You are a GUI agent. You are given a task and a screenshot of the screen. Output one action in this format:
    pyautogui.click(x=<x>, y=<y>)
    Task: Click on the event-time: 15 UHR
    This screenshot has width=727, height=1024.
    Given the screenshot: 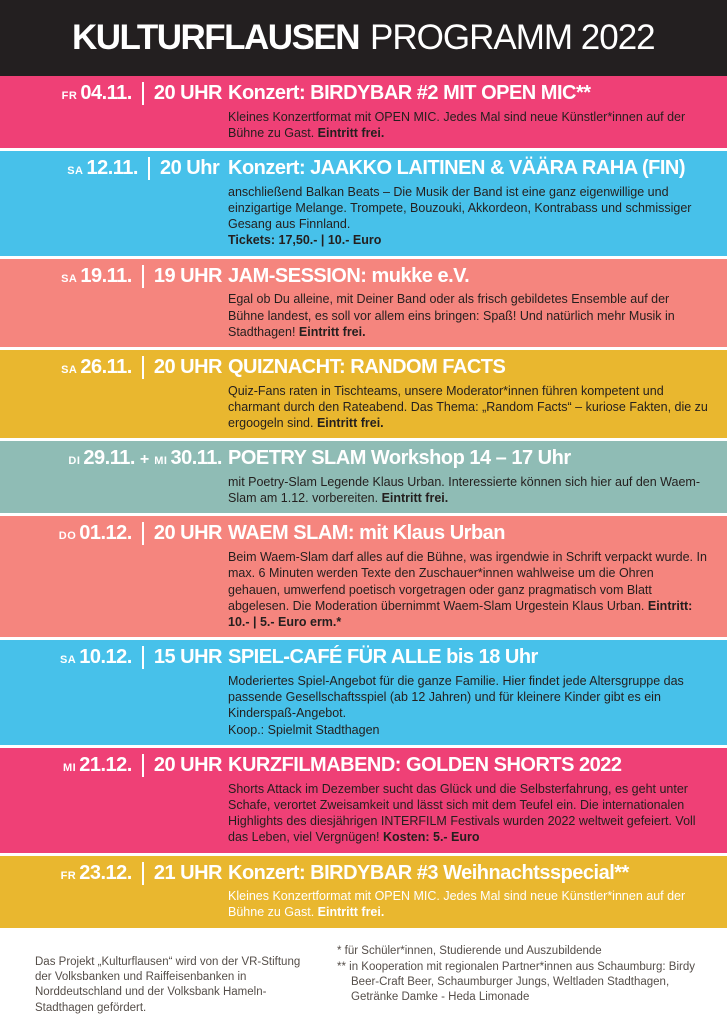 What is the action you would take?
    pyautogui.click(x=182, y=658)
    